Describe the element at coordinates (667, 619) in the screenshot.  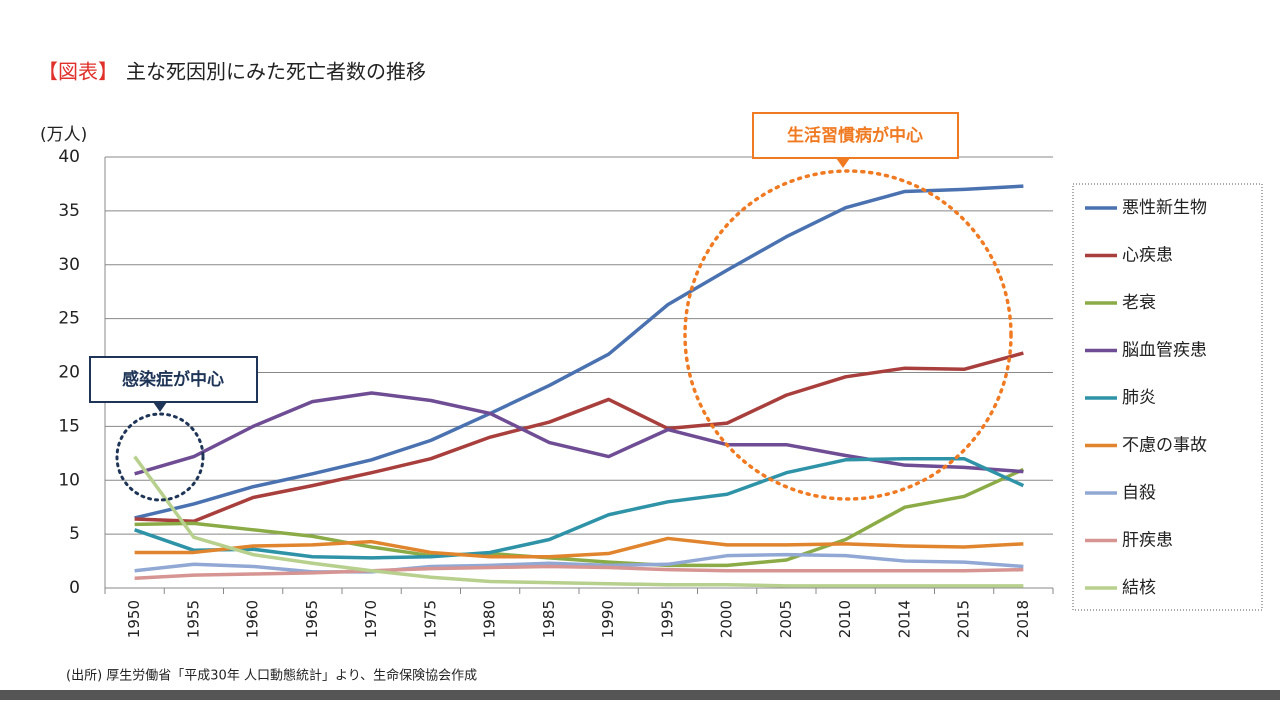
I see `x-tick-label: 1995` at that location.